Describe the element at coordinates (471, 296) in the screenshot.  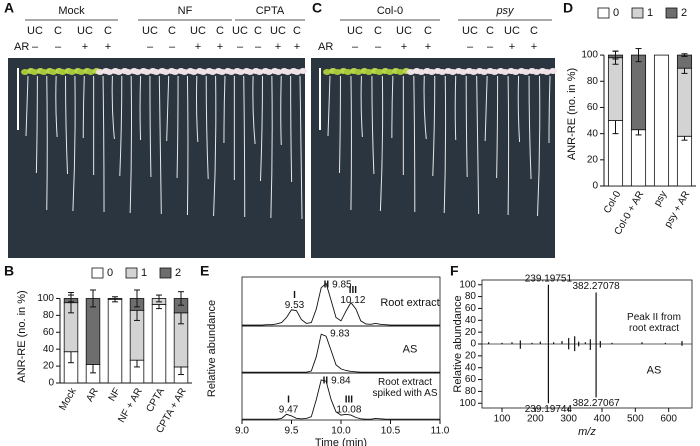
I see `y-tick-label: 80` at that location.